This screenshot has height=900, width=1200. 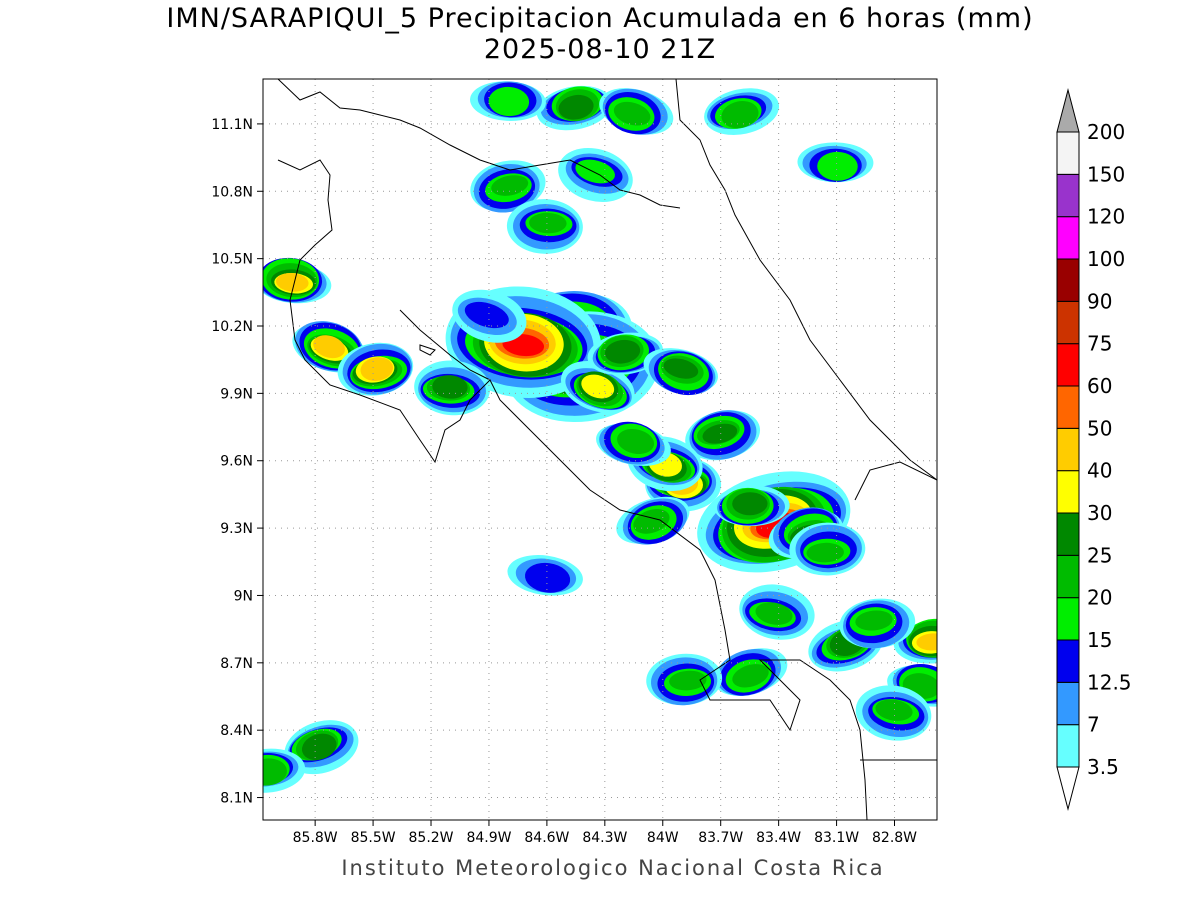 I want to click on rain-cell-ocean-west, so click(x=321, y=747).